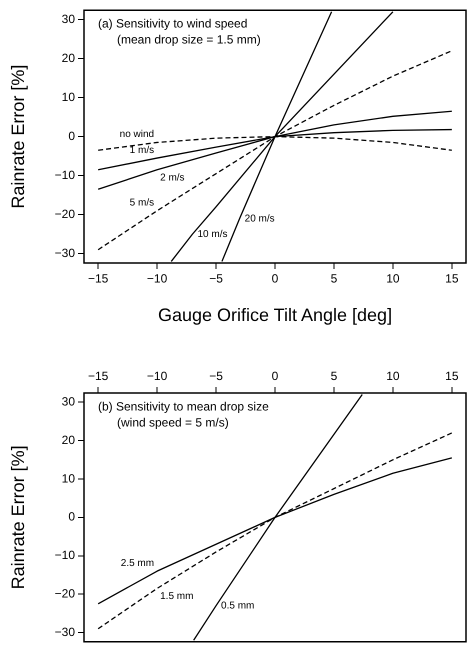  What do you see at coordinates (189, 39) in the screenshot?
I see `text: (mean drop size = 1.5 mm)` at bounding box center [189, 39].